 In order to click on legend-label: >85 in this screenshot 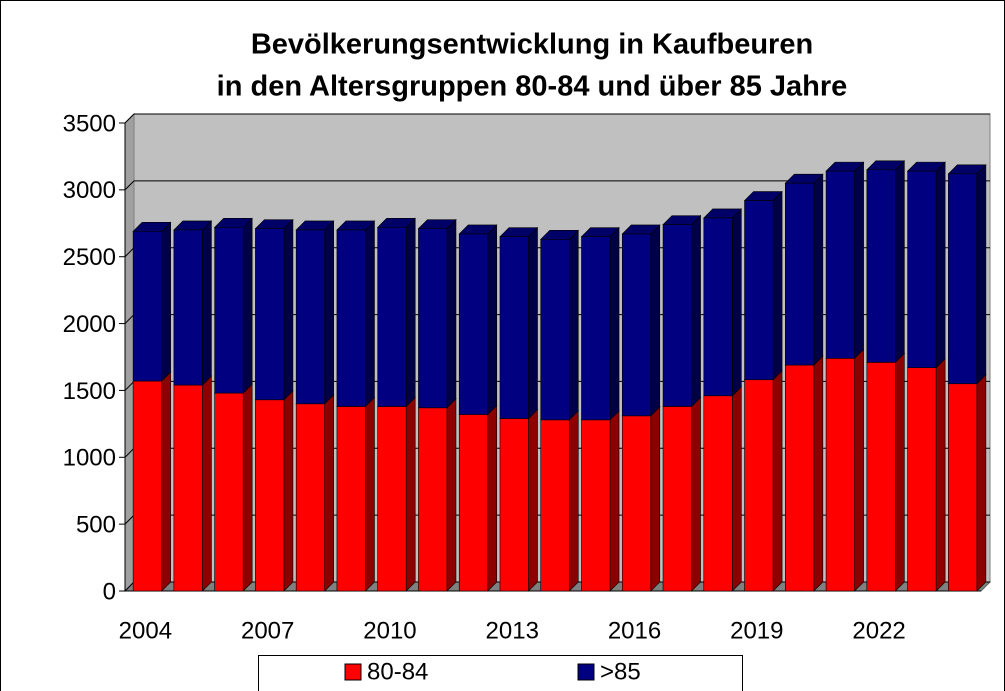, I will do `click(620, 671)`.